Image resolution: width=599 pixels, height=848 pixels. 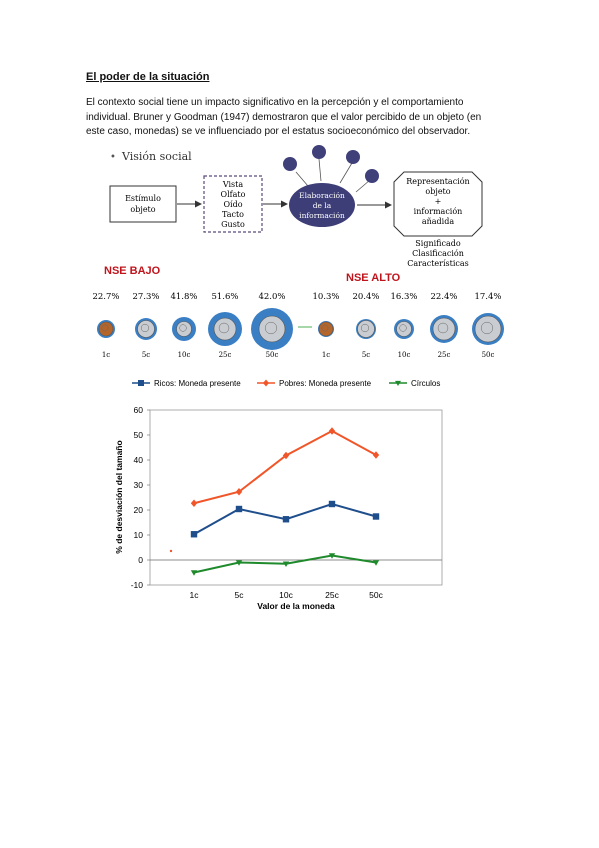 What do you see at coordinates (488, 355) in the screenshot?
I see `high-denom: 50c` at bounding box center [488, 355].